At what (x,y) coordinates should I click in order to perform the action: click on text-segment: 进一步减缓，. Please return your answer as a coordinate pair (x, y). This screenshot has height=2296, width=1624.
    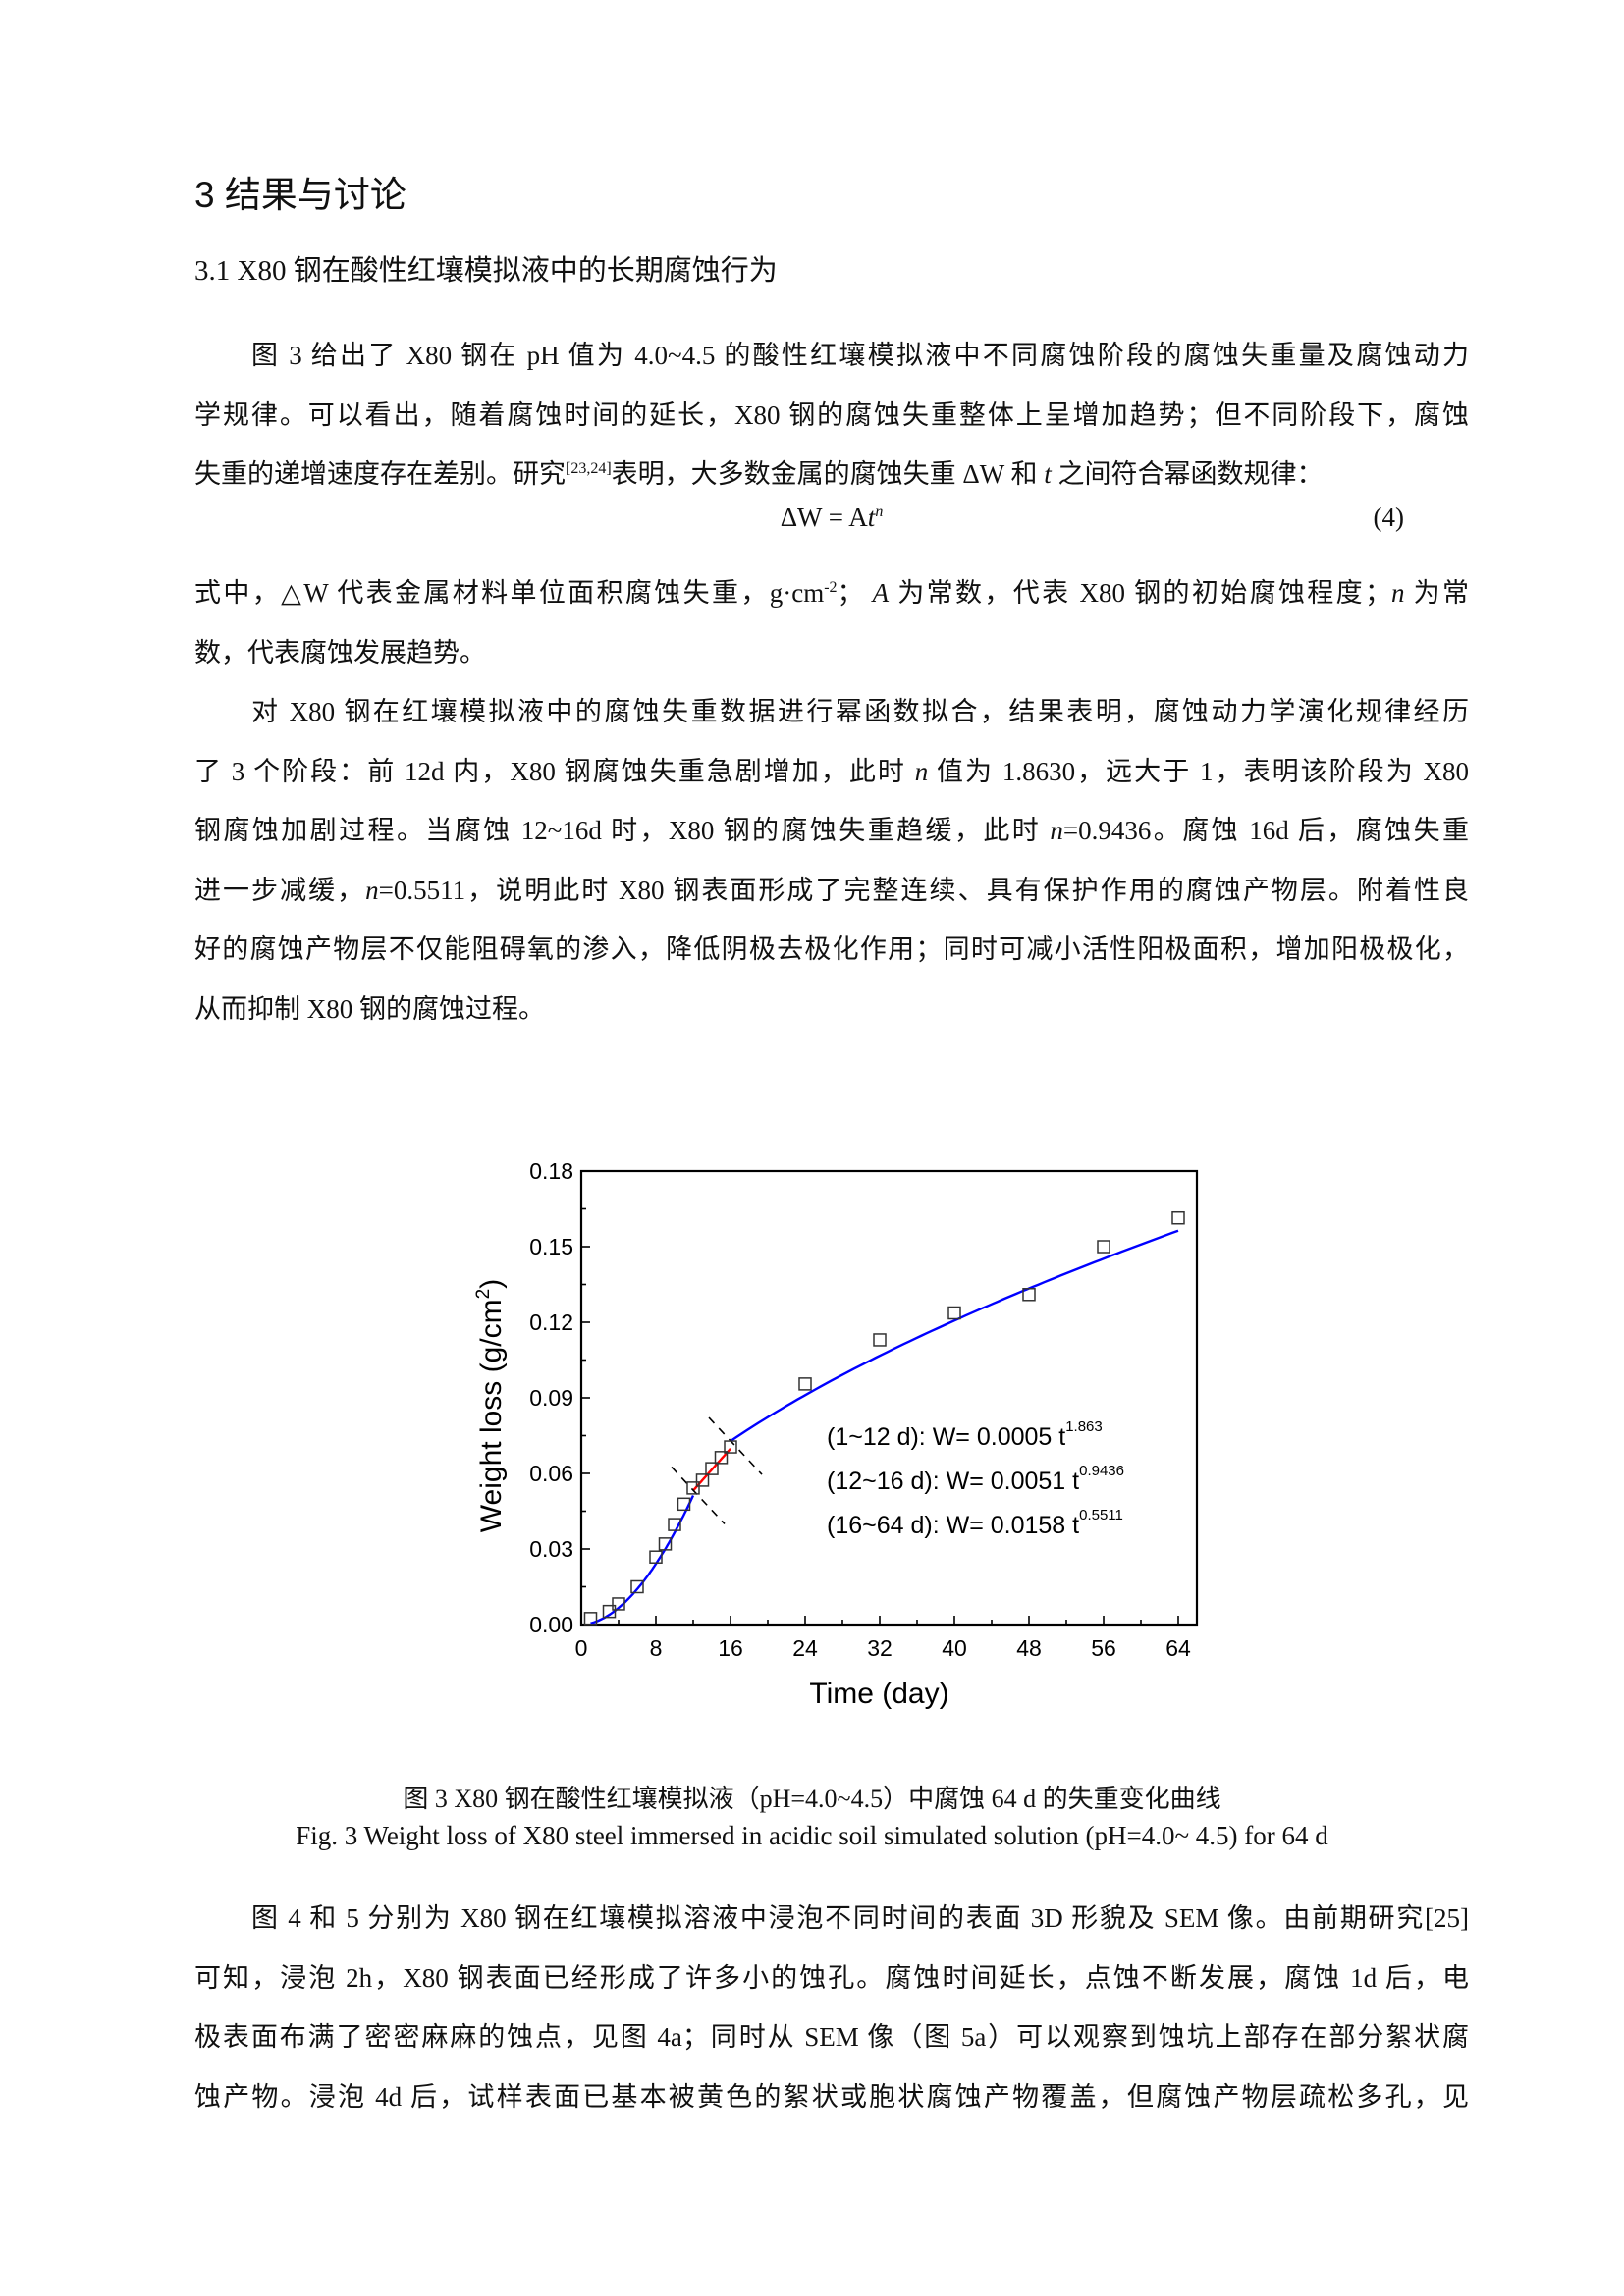
    Looking at the image, I should click on (280, 890).